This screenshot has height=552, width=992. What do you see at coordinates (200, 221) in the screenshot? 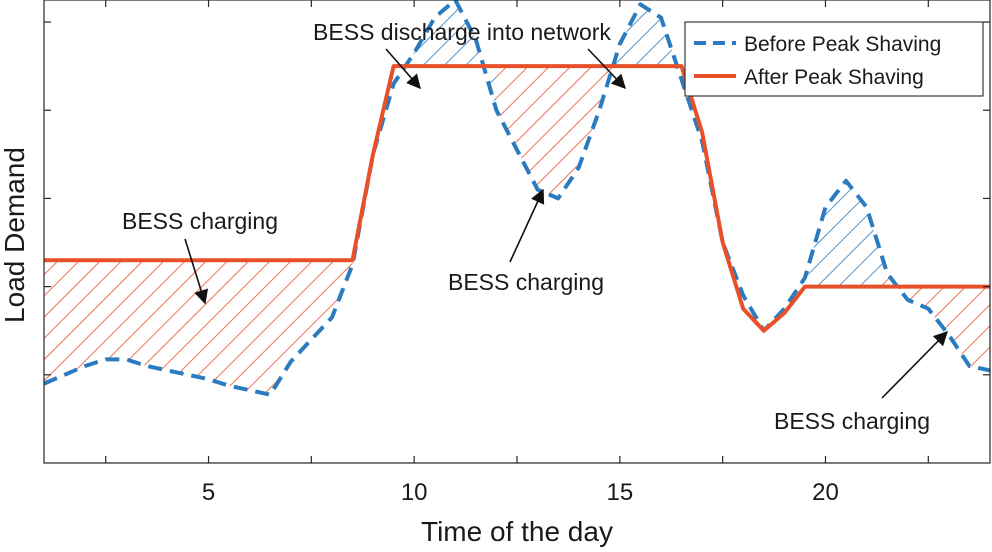
I see `annotation-charging-1: BESS charging` at bounding box center [200, 221].